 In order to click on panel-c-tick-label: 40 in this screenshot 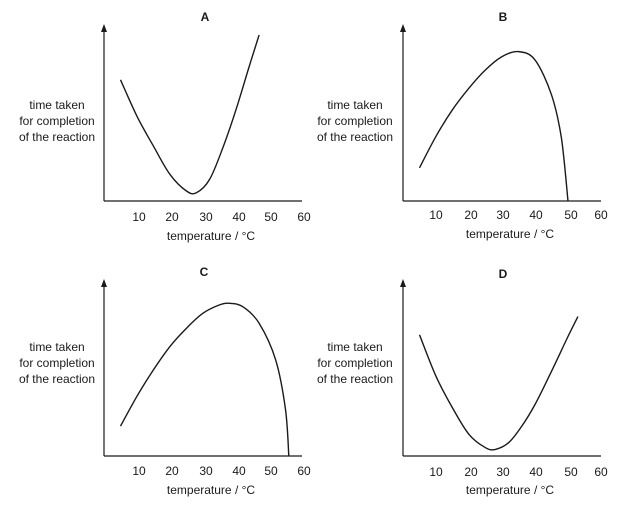, I will do `click(239, 471)`.